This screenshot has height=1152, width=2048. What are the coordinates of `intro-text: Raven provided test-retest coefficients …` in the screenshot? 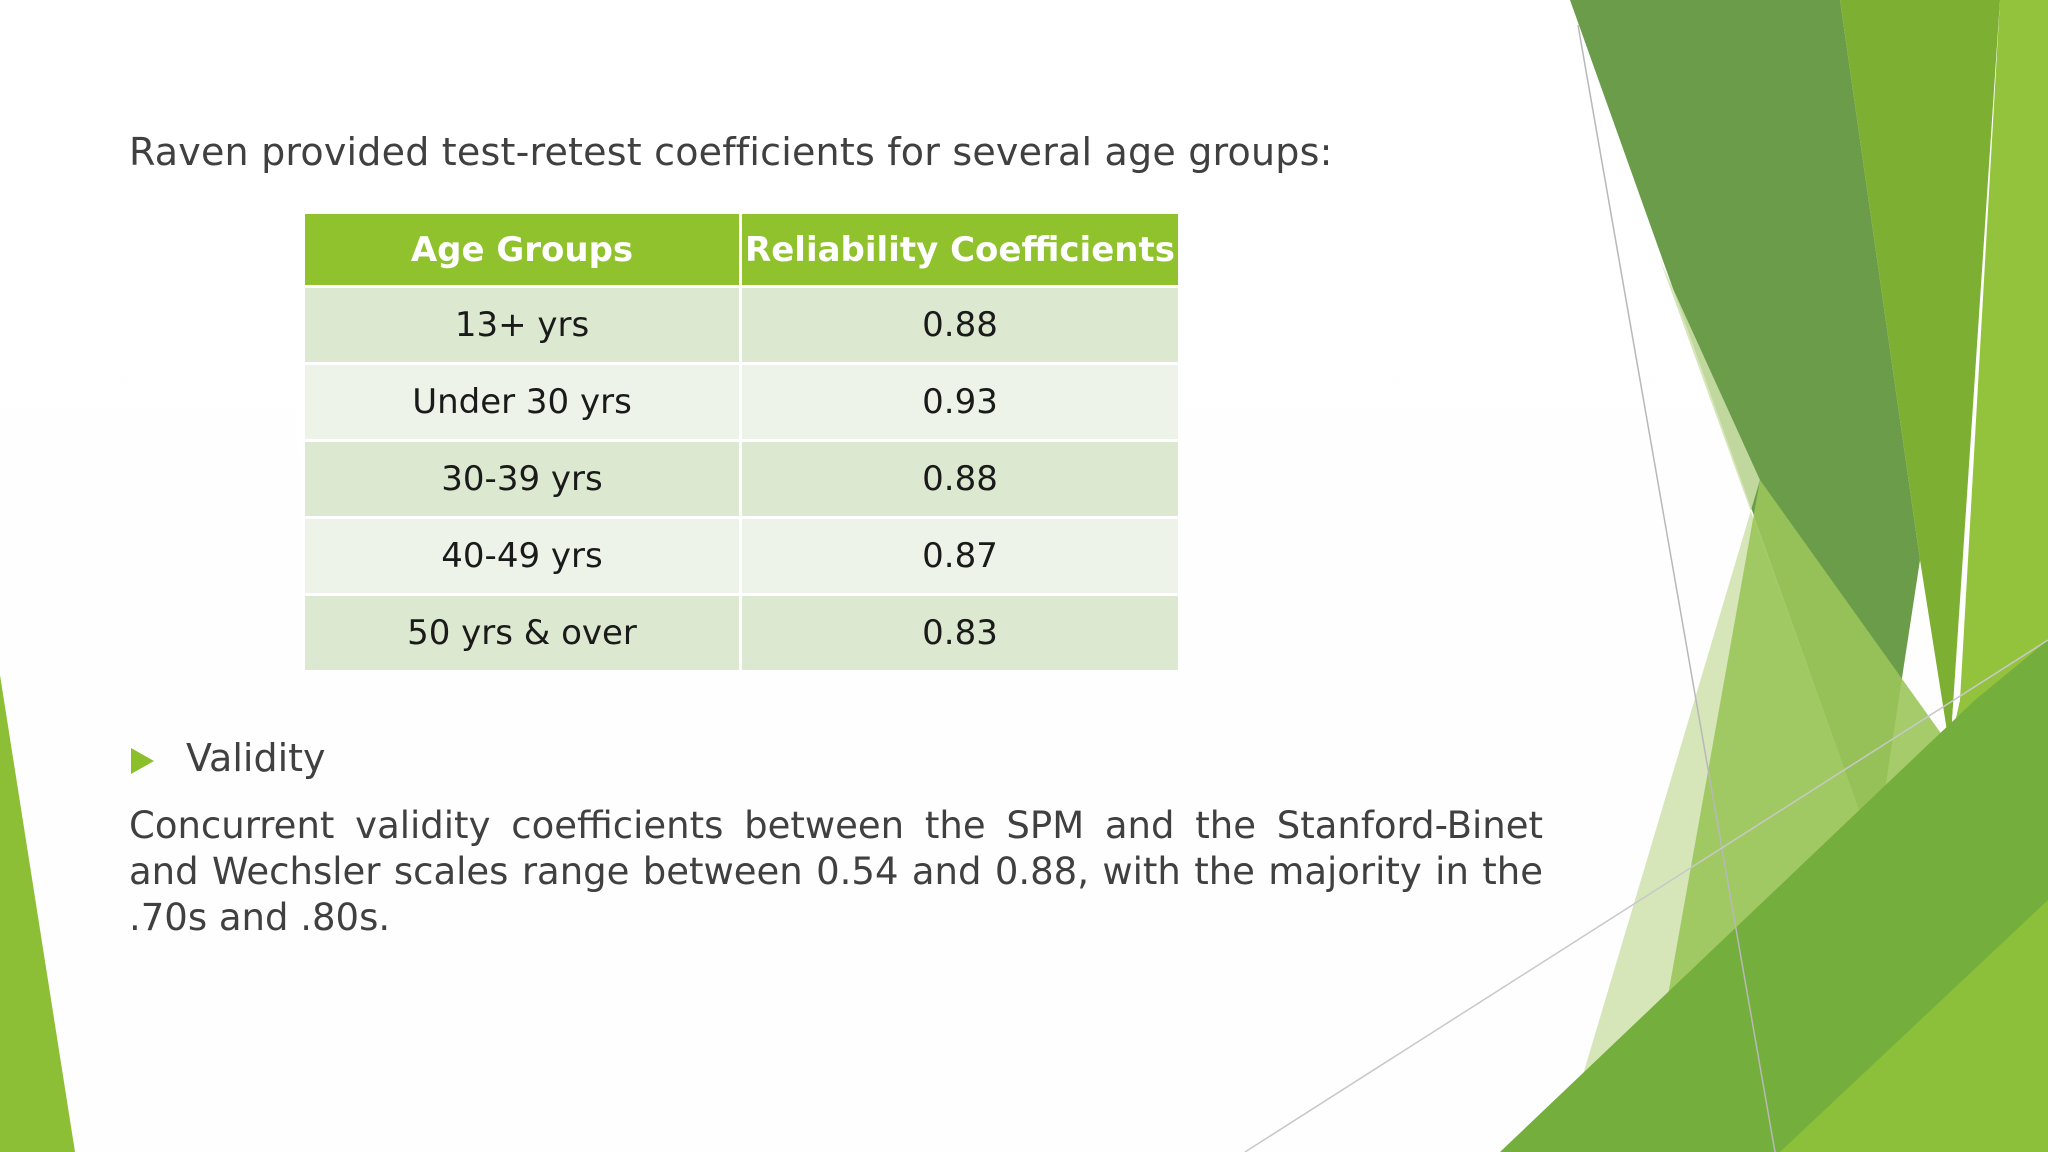 It's located at (731, 152).